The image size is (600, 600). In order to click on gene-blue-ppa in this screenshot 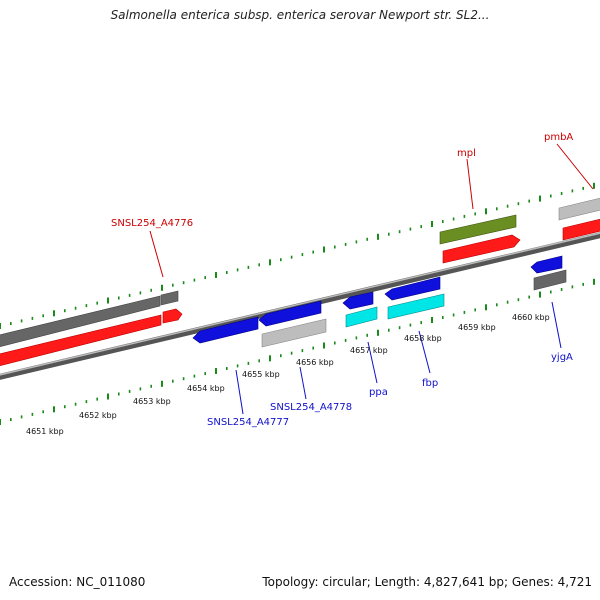, I will do `click(358, 300)`.